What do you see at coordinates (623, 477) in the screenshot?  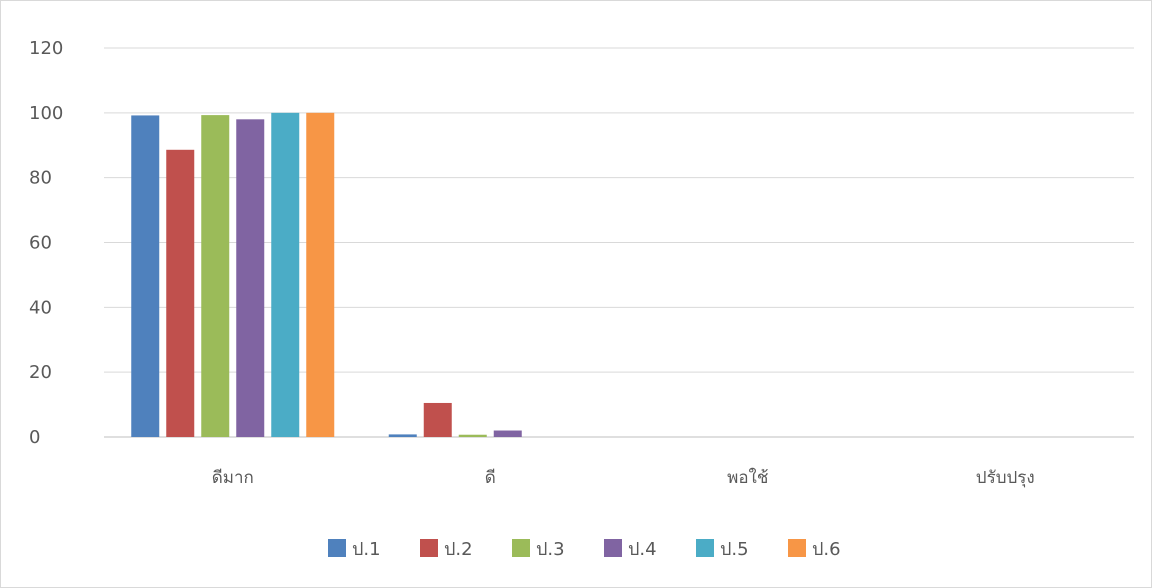 I see `x-axis: ดีมาก ดี พอใช้ ปรับปรุง` at bounding box center [623, 477].